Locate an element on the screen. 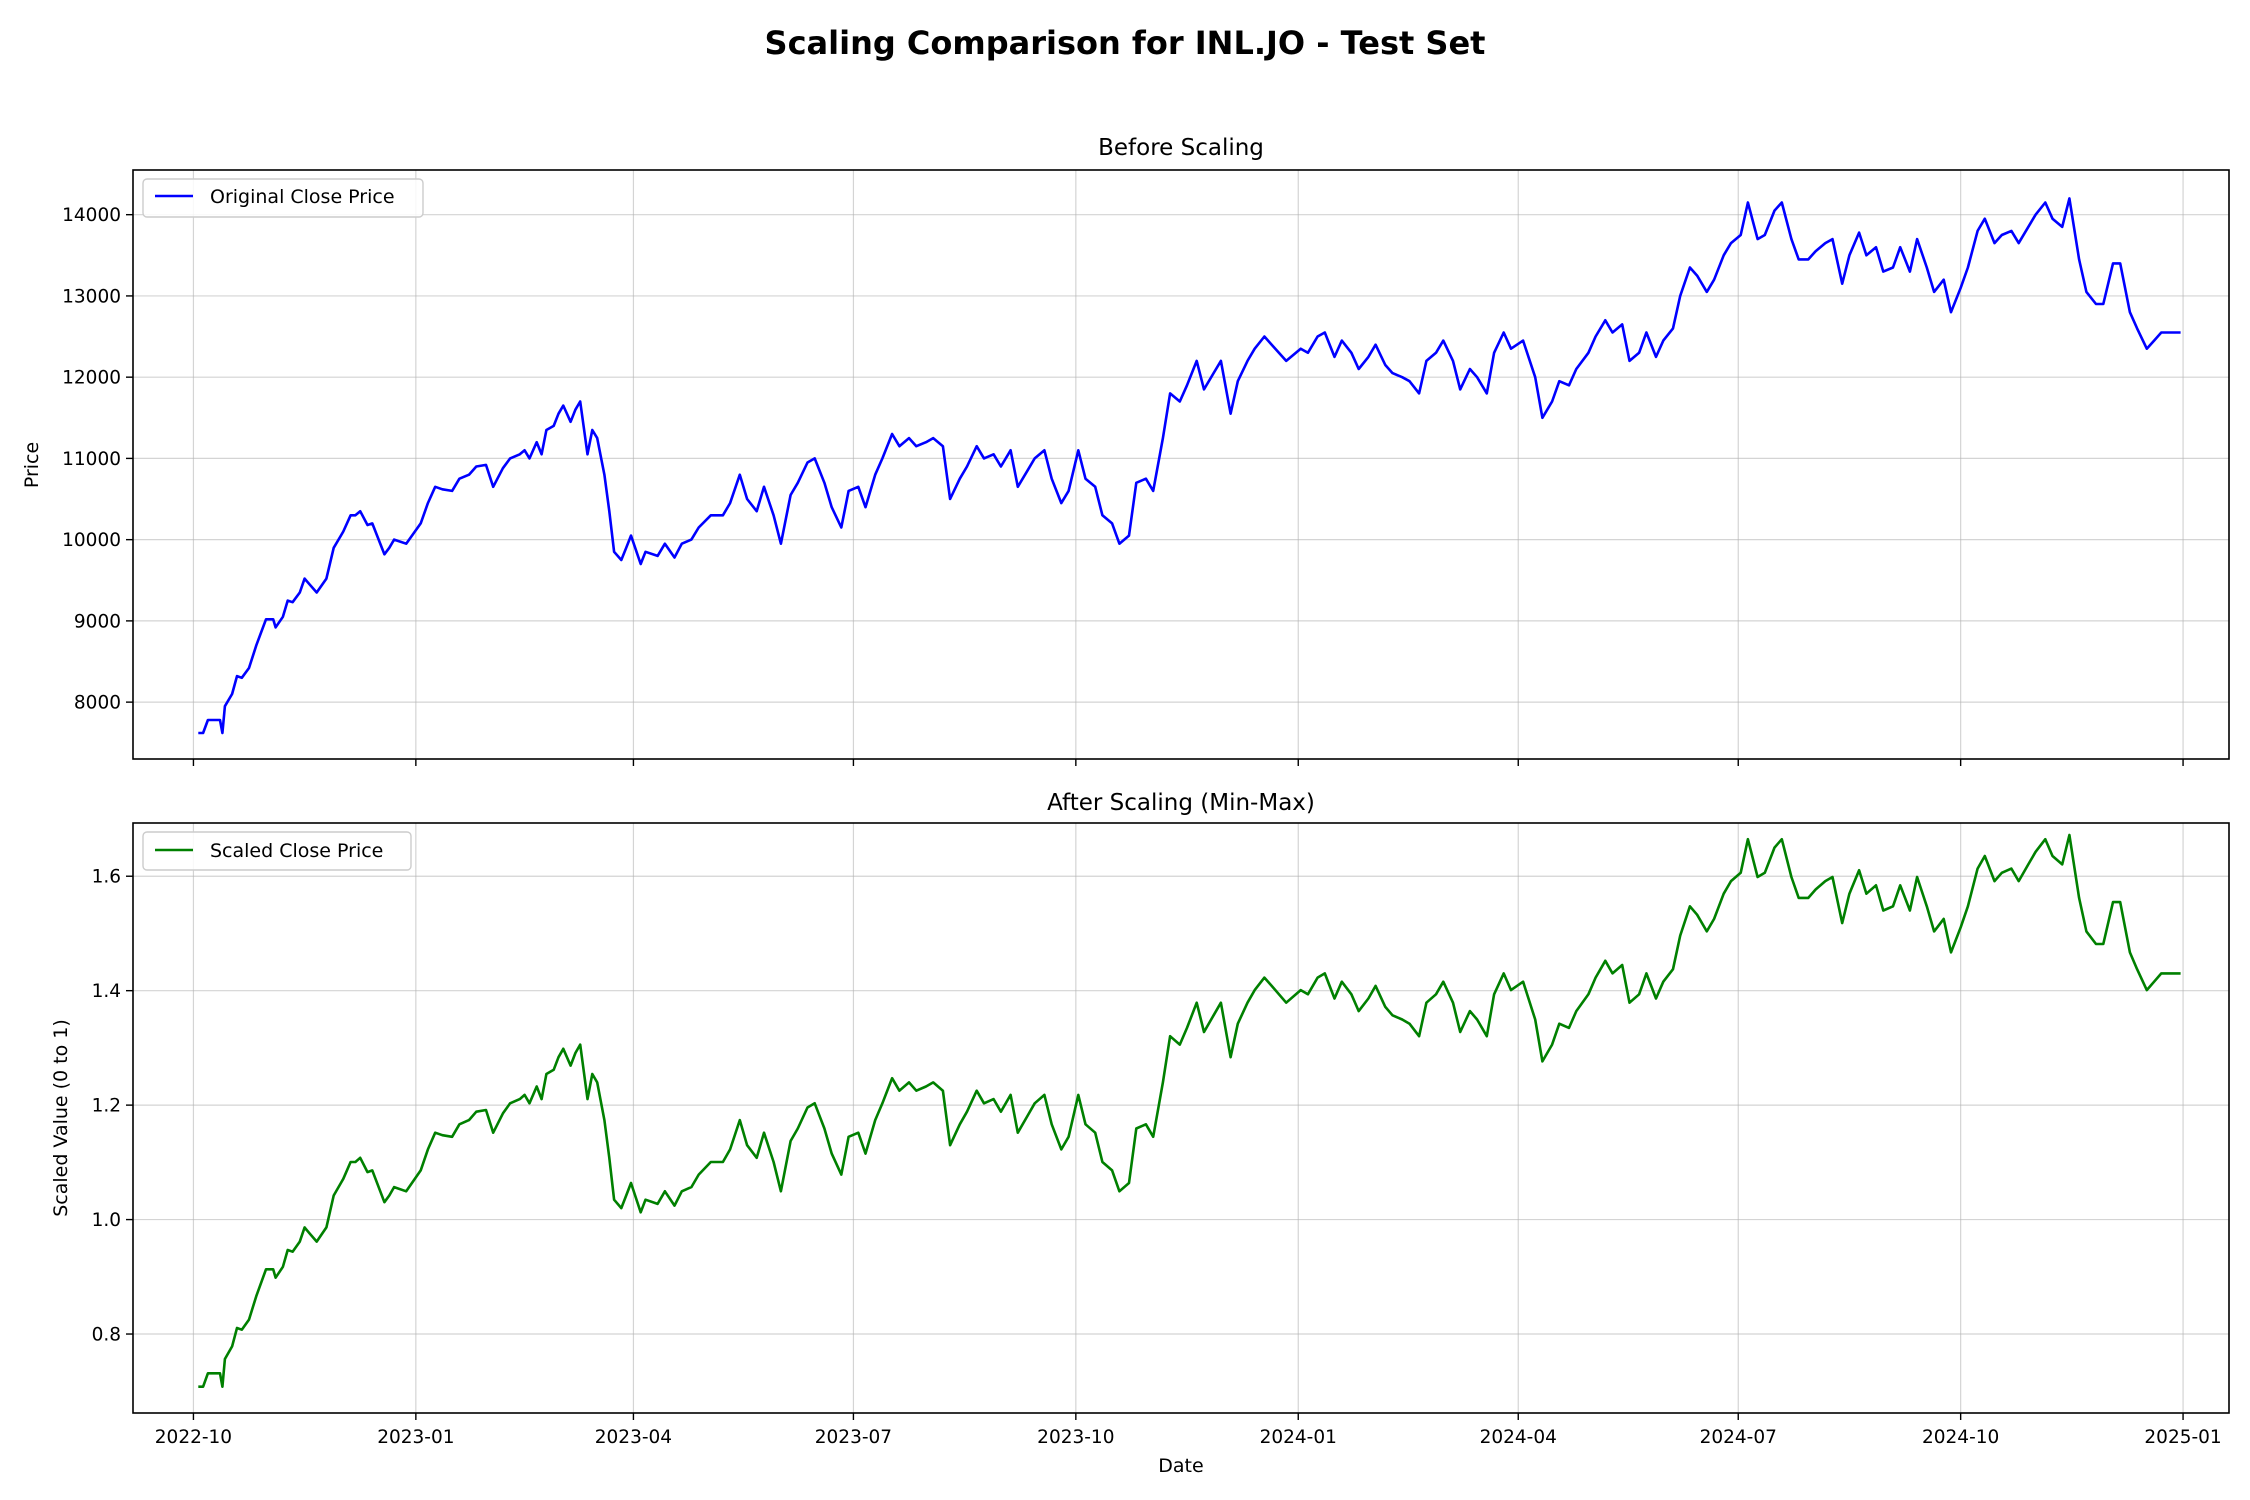  before-scaling-y-label: Price is located at coordinates (32, 465).